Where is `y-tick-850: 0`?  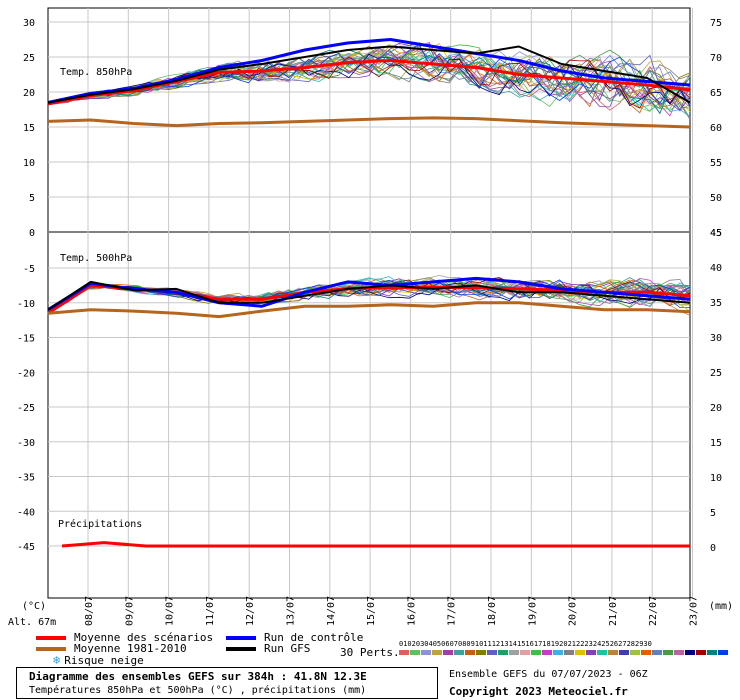
y-tick-850: 0 is located at coordinates (32, 233).